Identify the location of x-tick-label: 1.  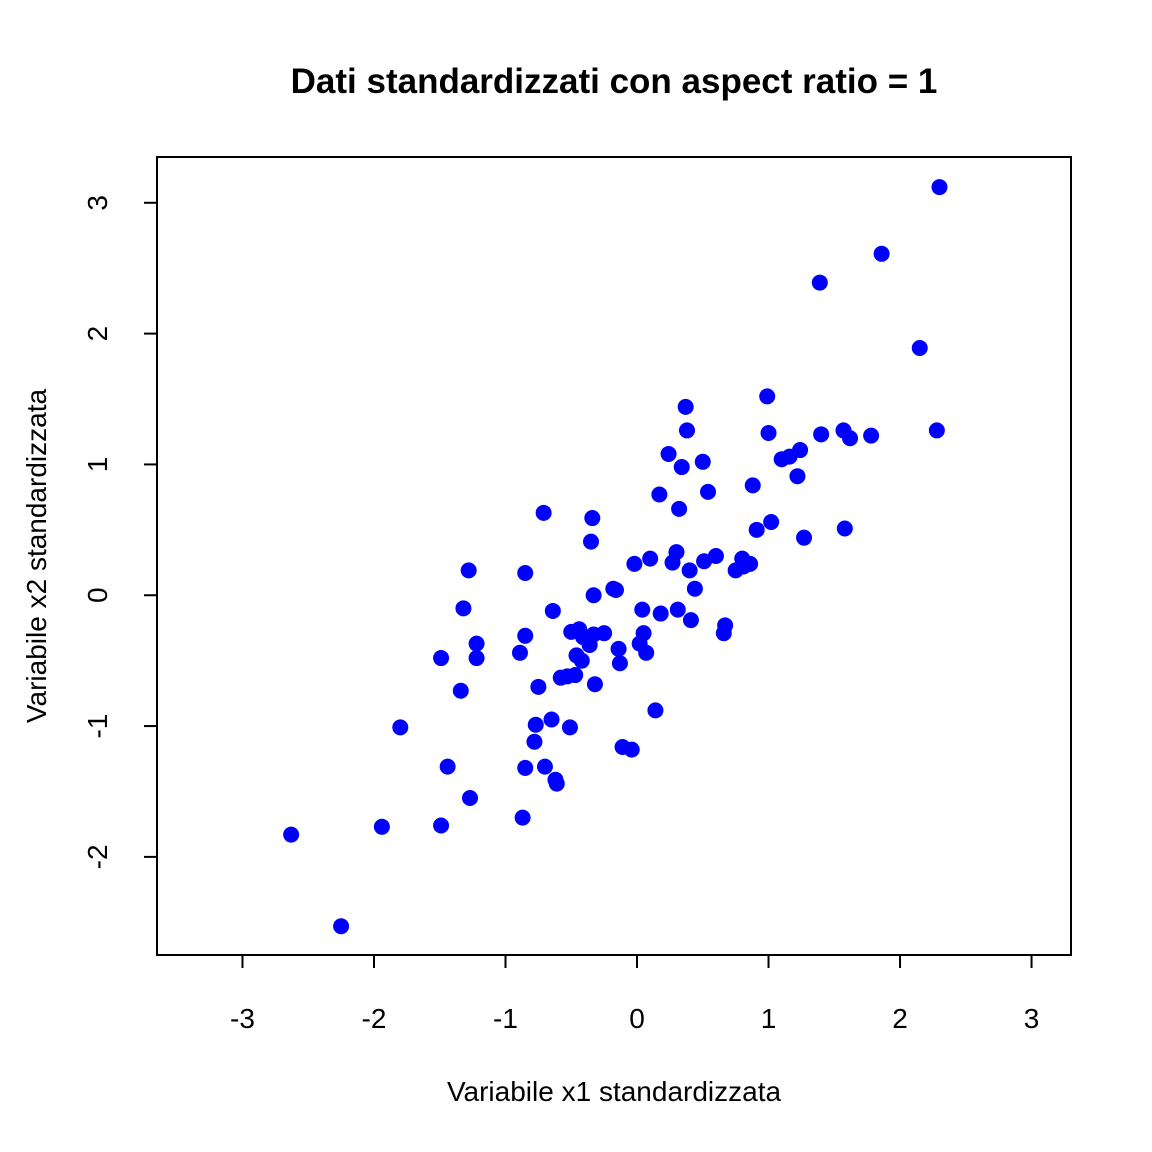
(769, 1018).